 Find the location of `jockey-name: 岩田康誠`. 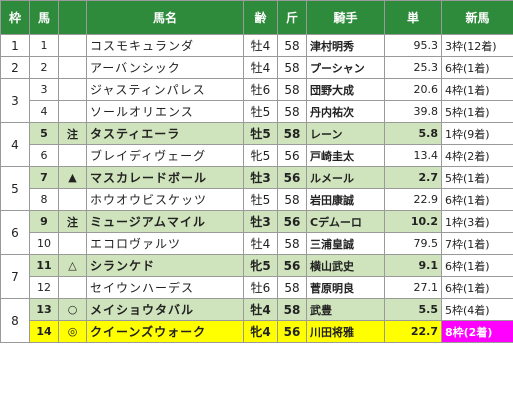

jockey-name: 岩田康誠 is located at coordinates (345, 199).